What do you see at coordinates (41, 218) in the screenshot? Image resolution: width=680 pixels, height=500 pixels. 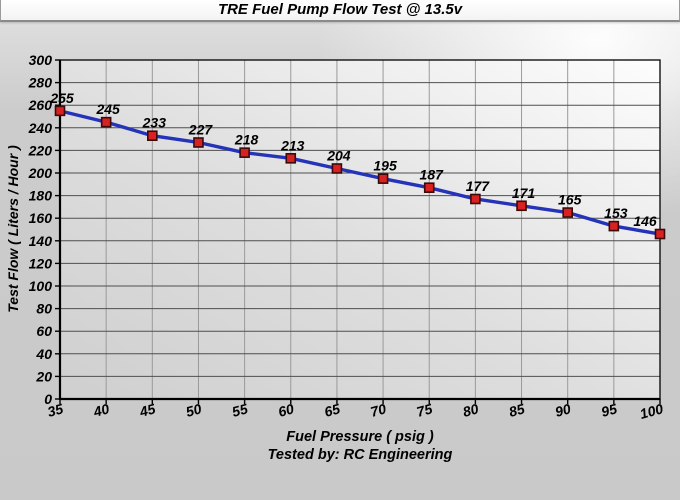 I see `y-tick-label: 160` at bounding box center [41, 218].